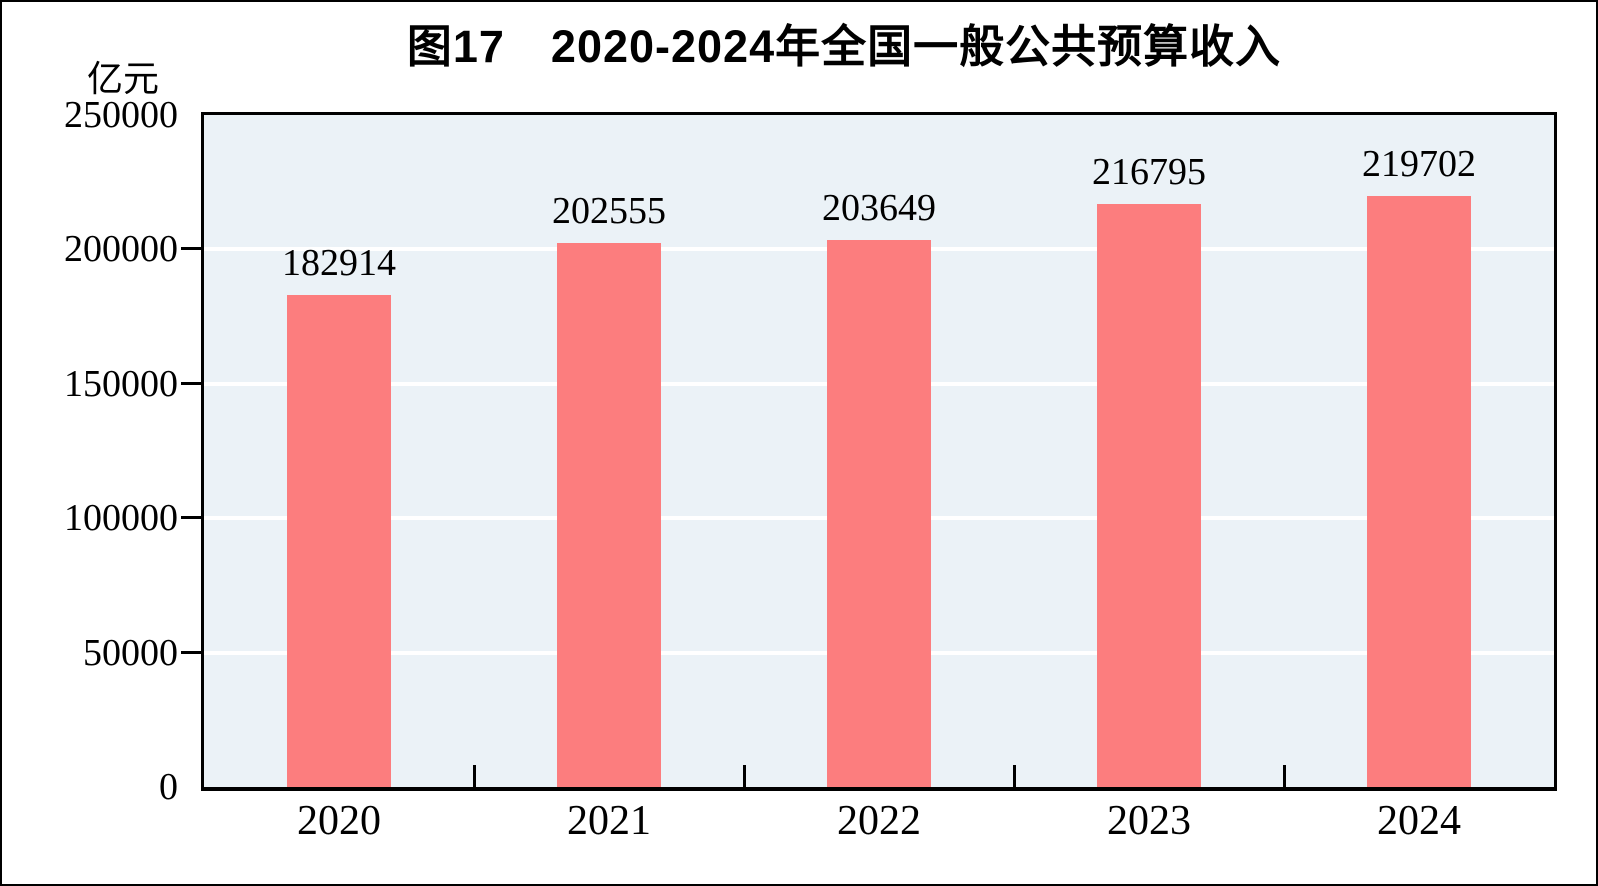 The width and height of the screenshot is (1598, 886). Describe the element at coordinates (339, 541) in the screenshot. I see `bar-2020` at that location.